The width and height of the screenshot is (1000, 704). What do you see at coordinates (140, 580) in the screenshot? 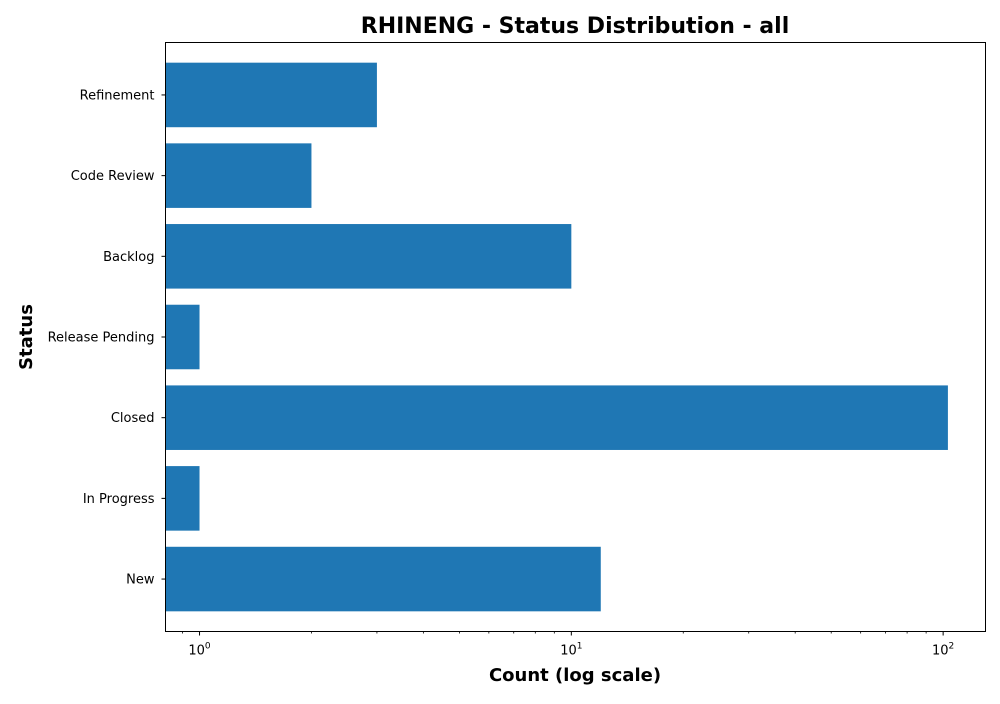
I see `y-tick-label: New` at bounding box center [140, 580].